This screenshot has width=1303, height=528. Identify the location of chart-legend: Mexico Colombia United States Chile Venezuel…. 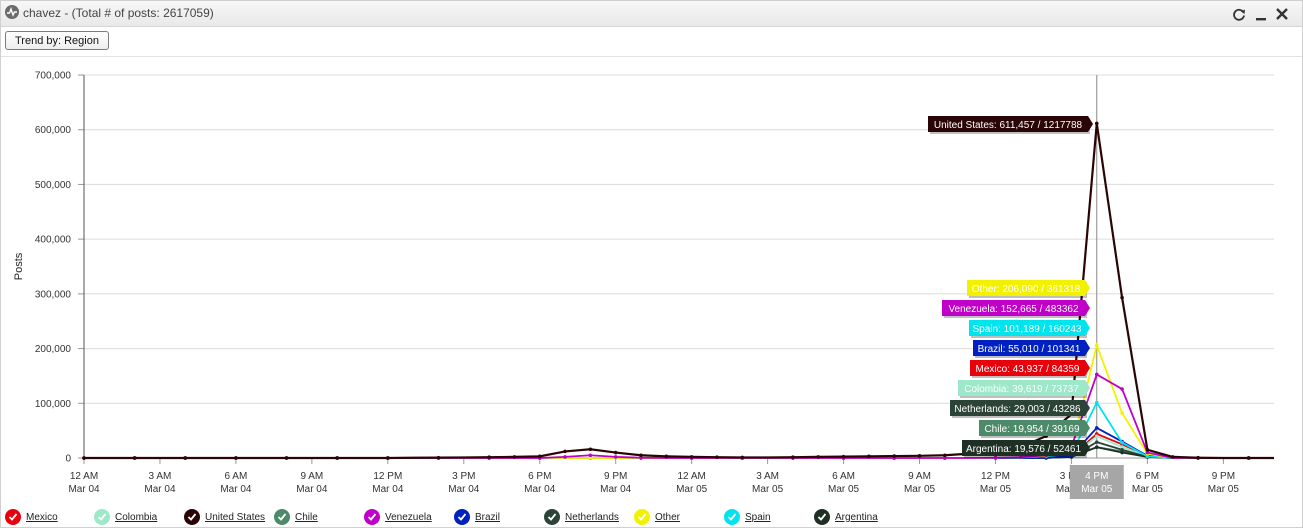
(651, 517).